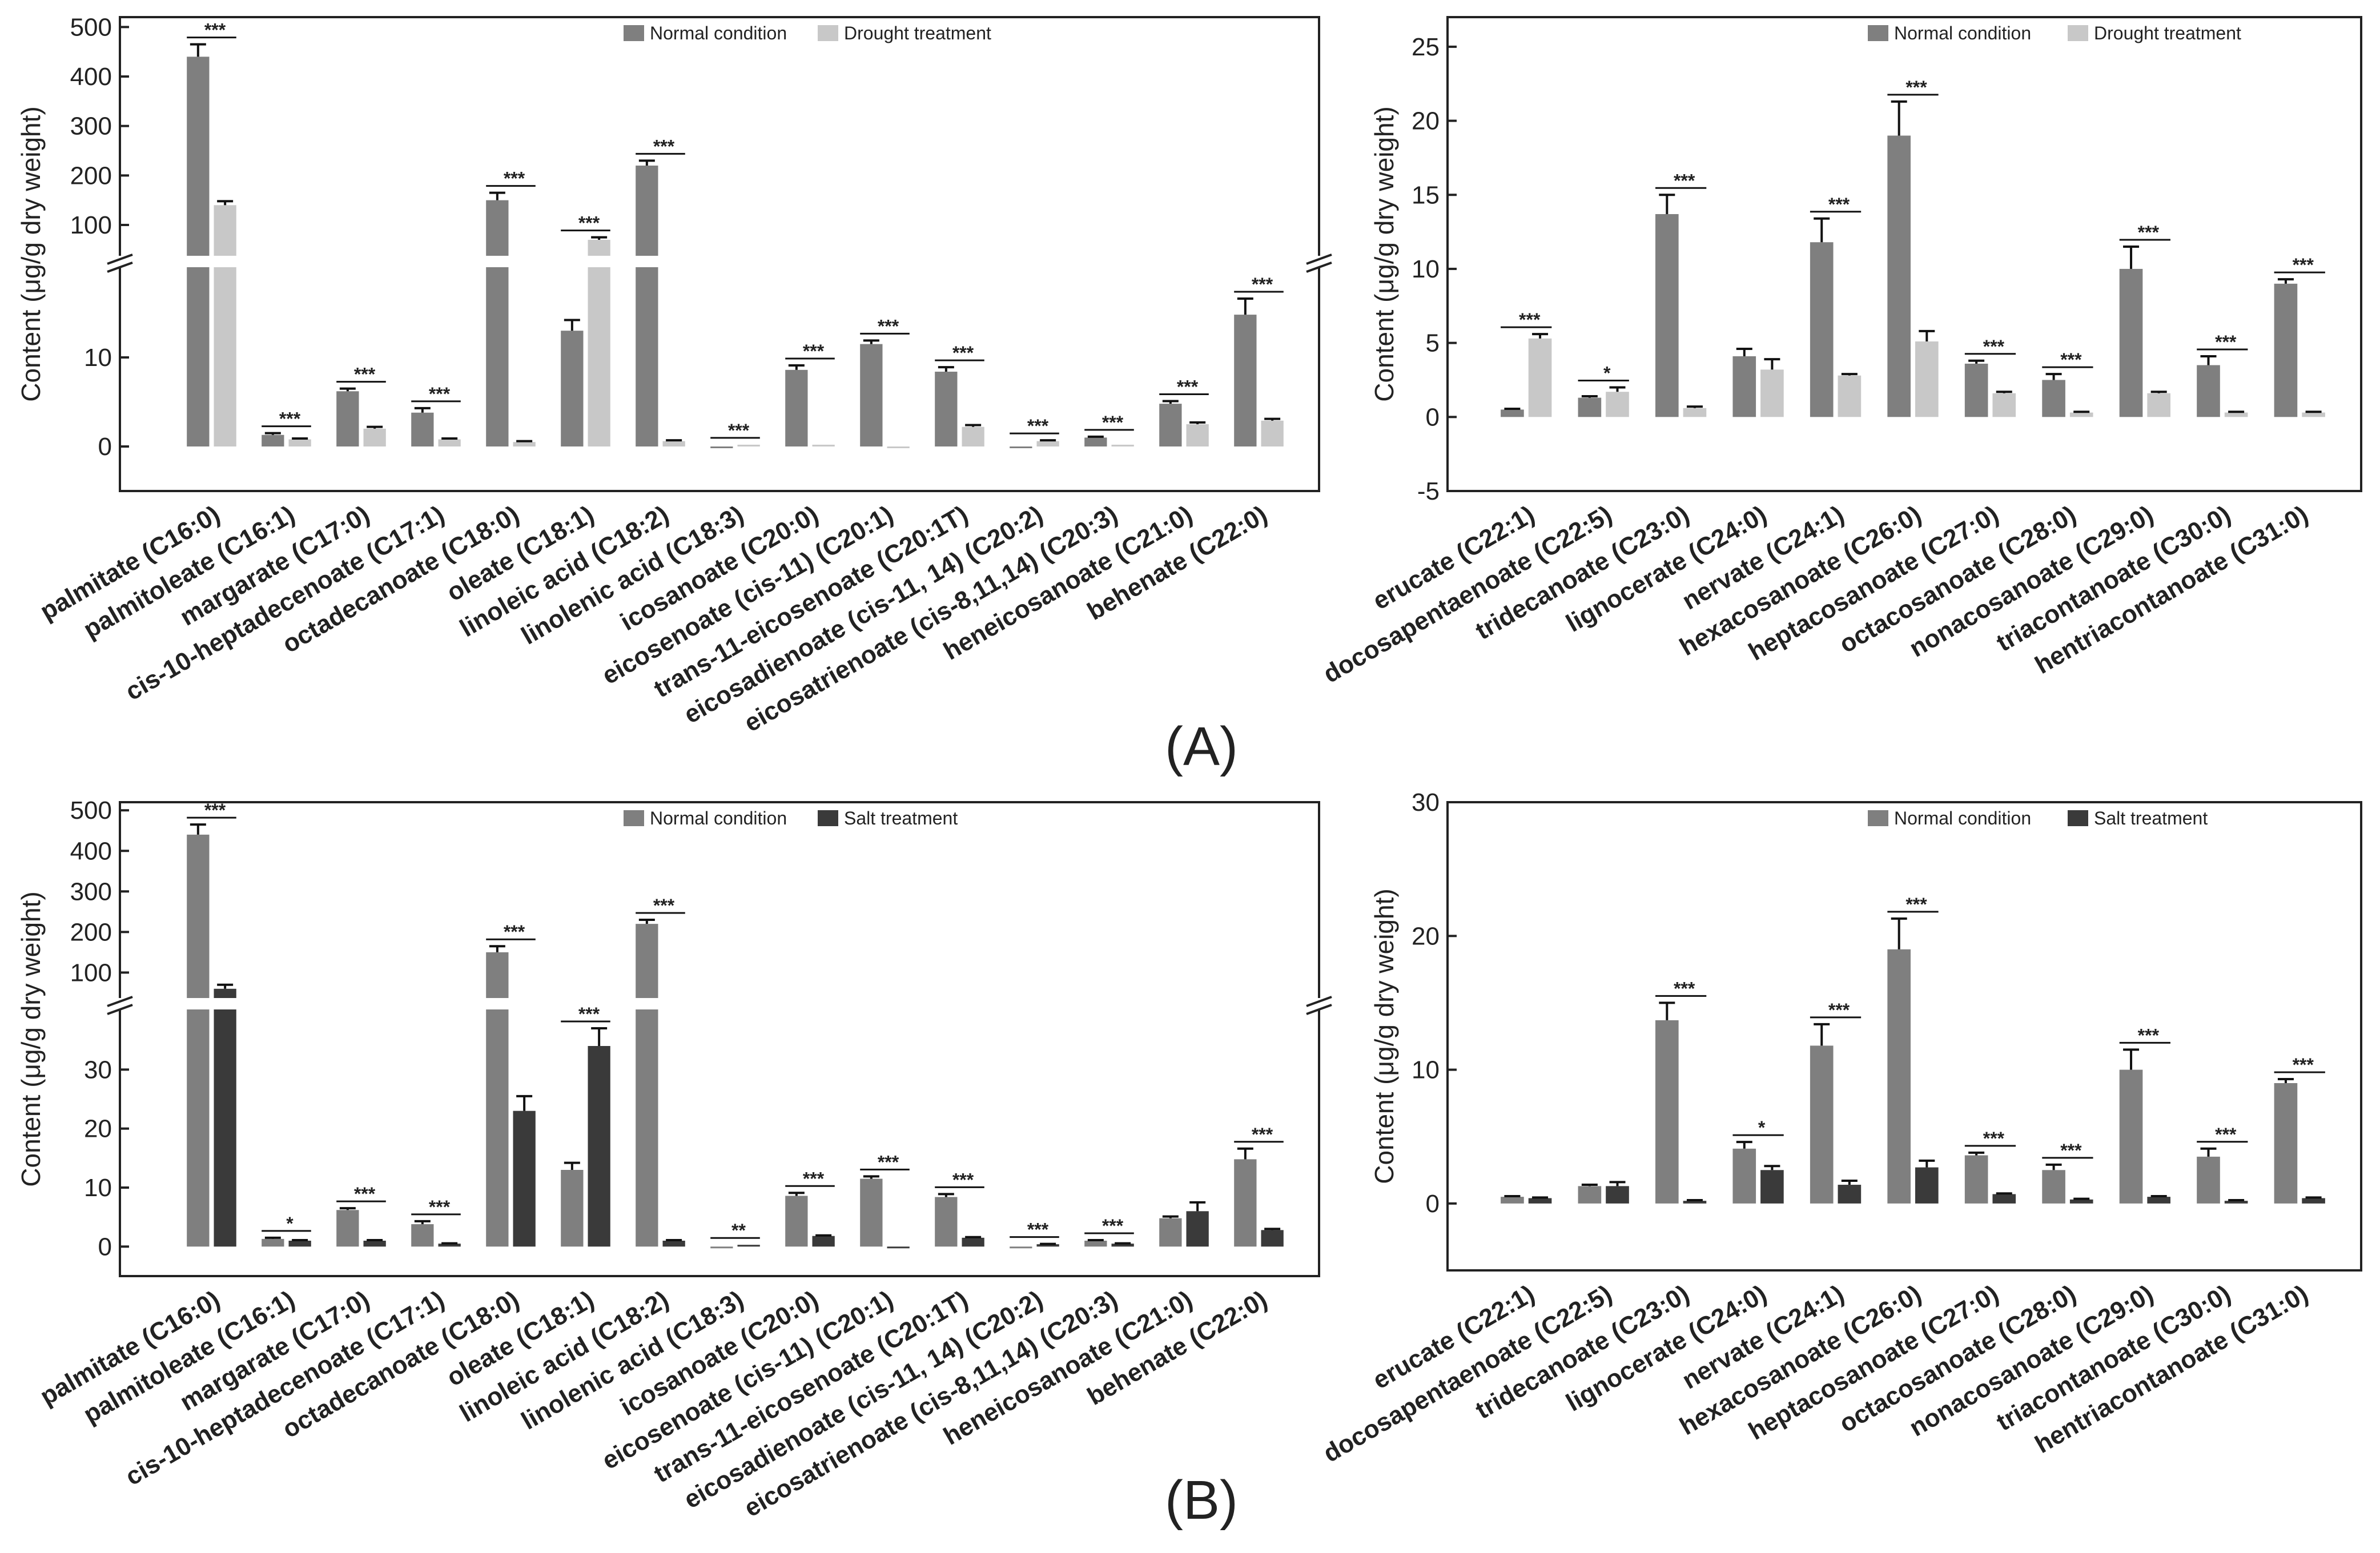 This screenshot has height=1553, width=2380. I want to click on significance-label: *, so click(290, 1223).